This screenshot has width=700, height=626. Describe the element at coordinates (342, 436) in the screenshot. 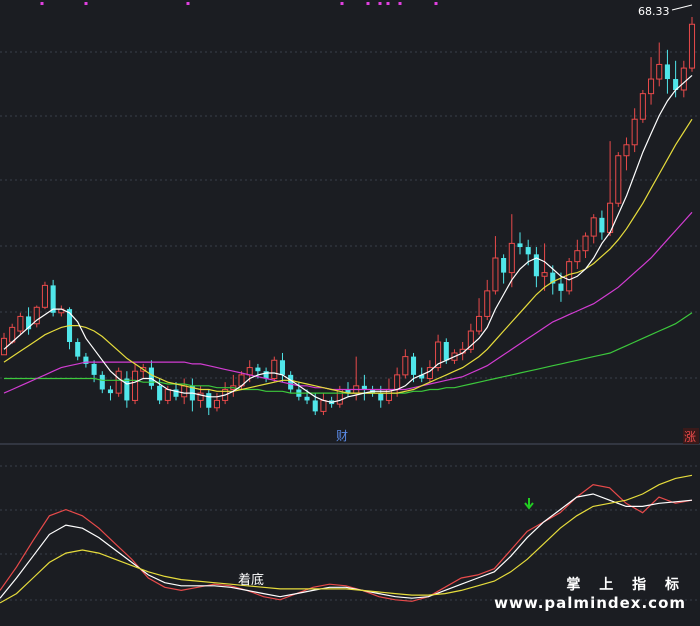

I see `finance-marker: 财` at that location.